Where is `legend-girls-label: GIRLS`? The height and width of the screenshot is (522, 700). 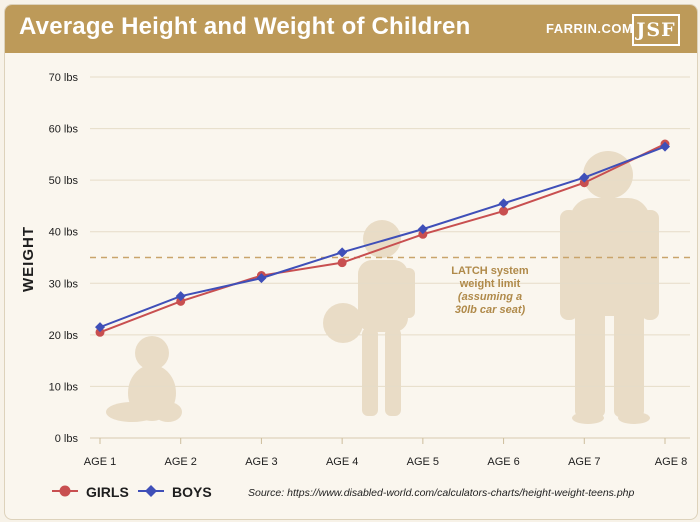
legend-girls-label: GIRLS is located at coordinates (107, 492).